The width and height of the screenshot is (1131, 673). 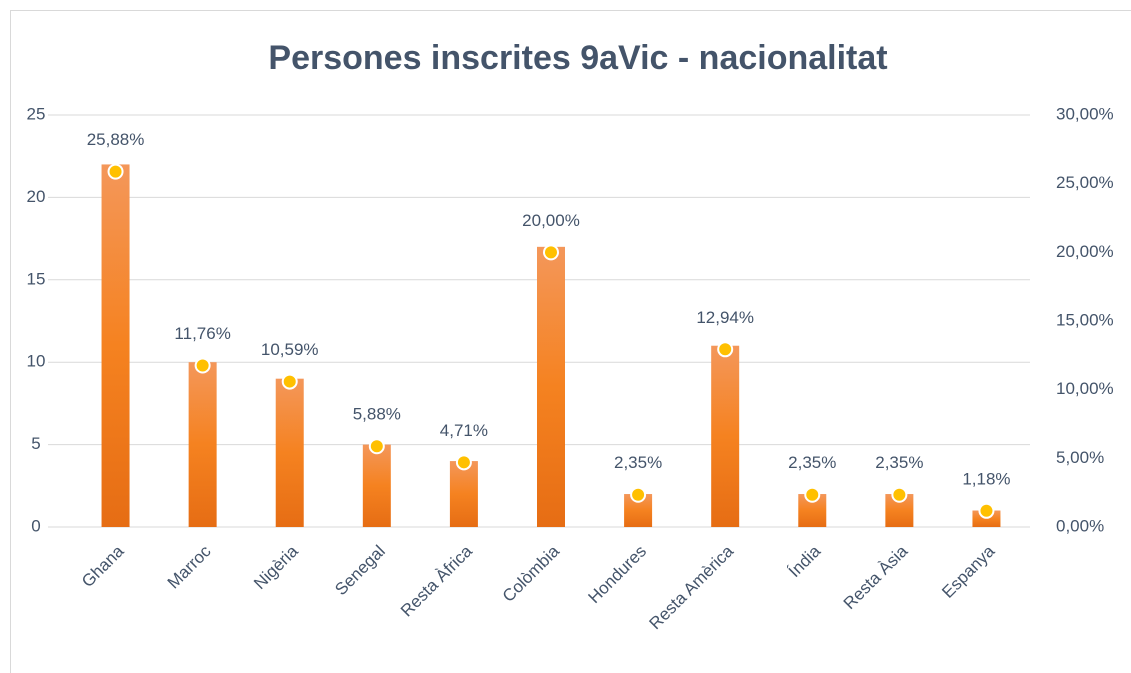 I want to click on y2-tick-label: 10,00%, so click(x=1085, y=388).